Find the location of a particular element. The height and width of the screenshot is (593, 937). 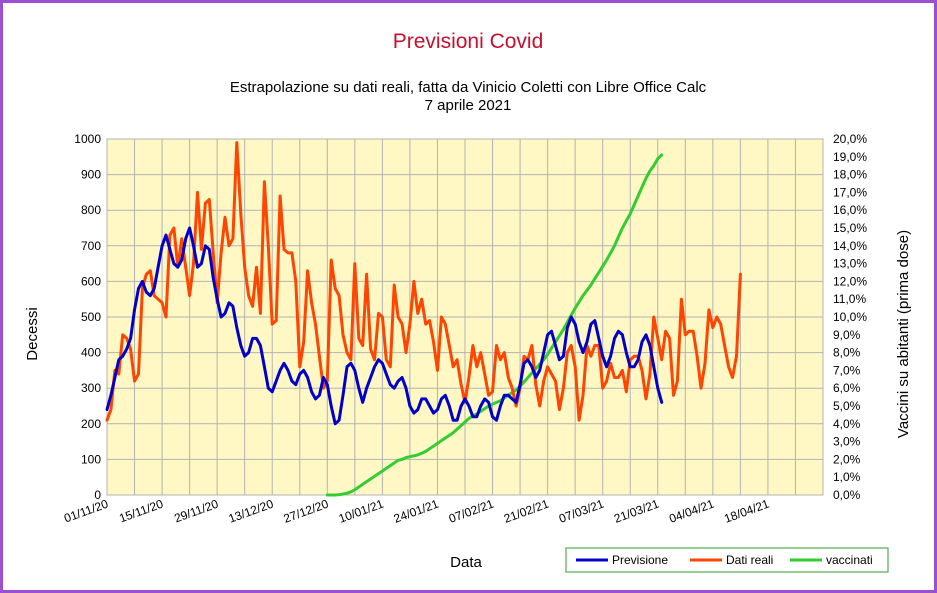

legend: Previsione Dati reali vaccinati is located at coordinates (727, 560).